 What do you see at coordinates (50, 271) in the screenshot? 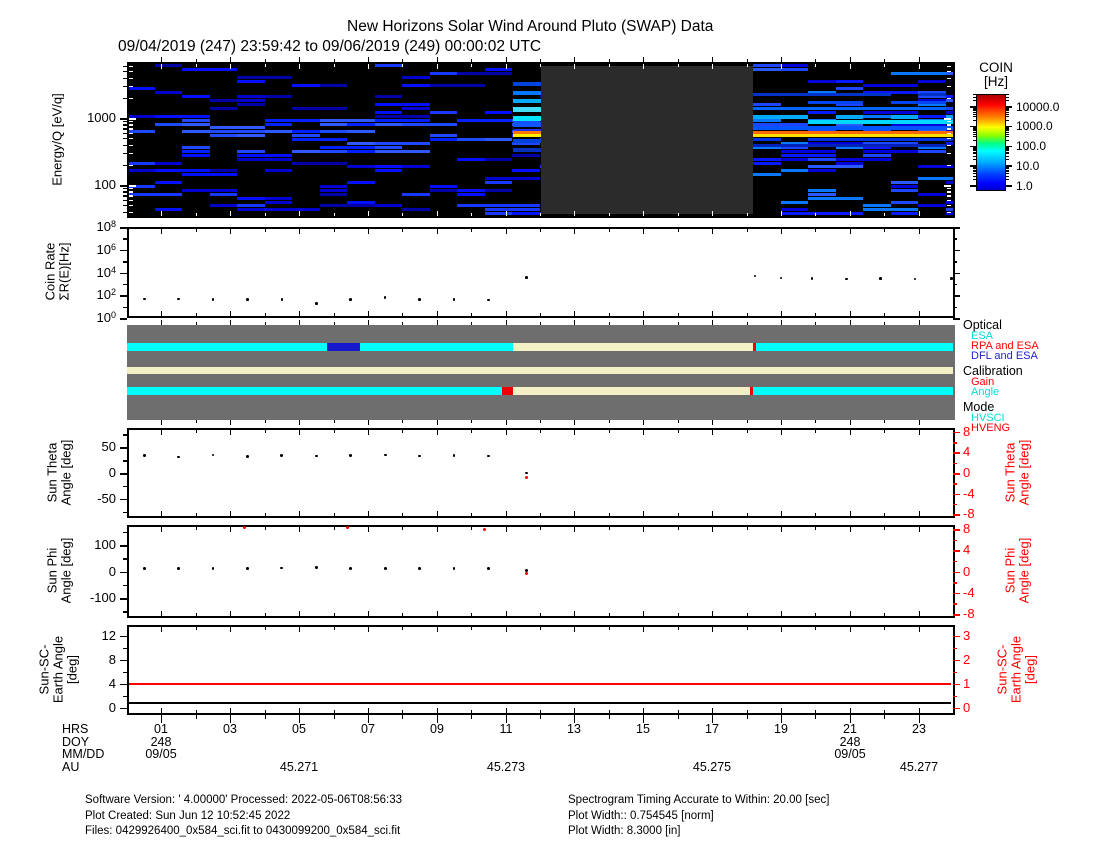
I see `coin-rate-y-axis-title-line1: Coin Rate` at bounding box center [50, 271].